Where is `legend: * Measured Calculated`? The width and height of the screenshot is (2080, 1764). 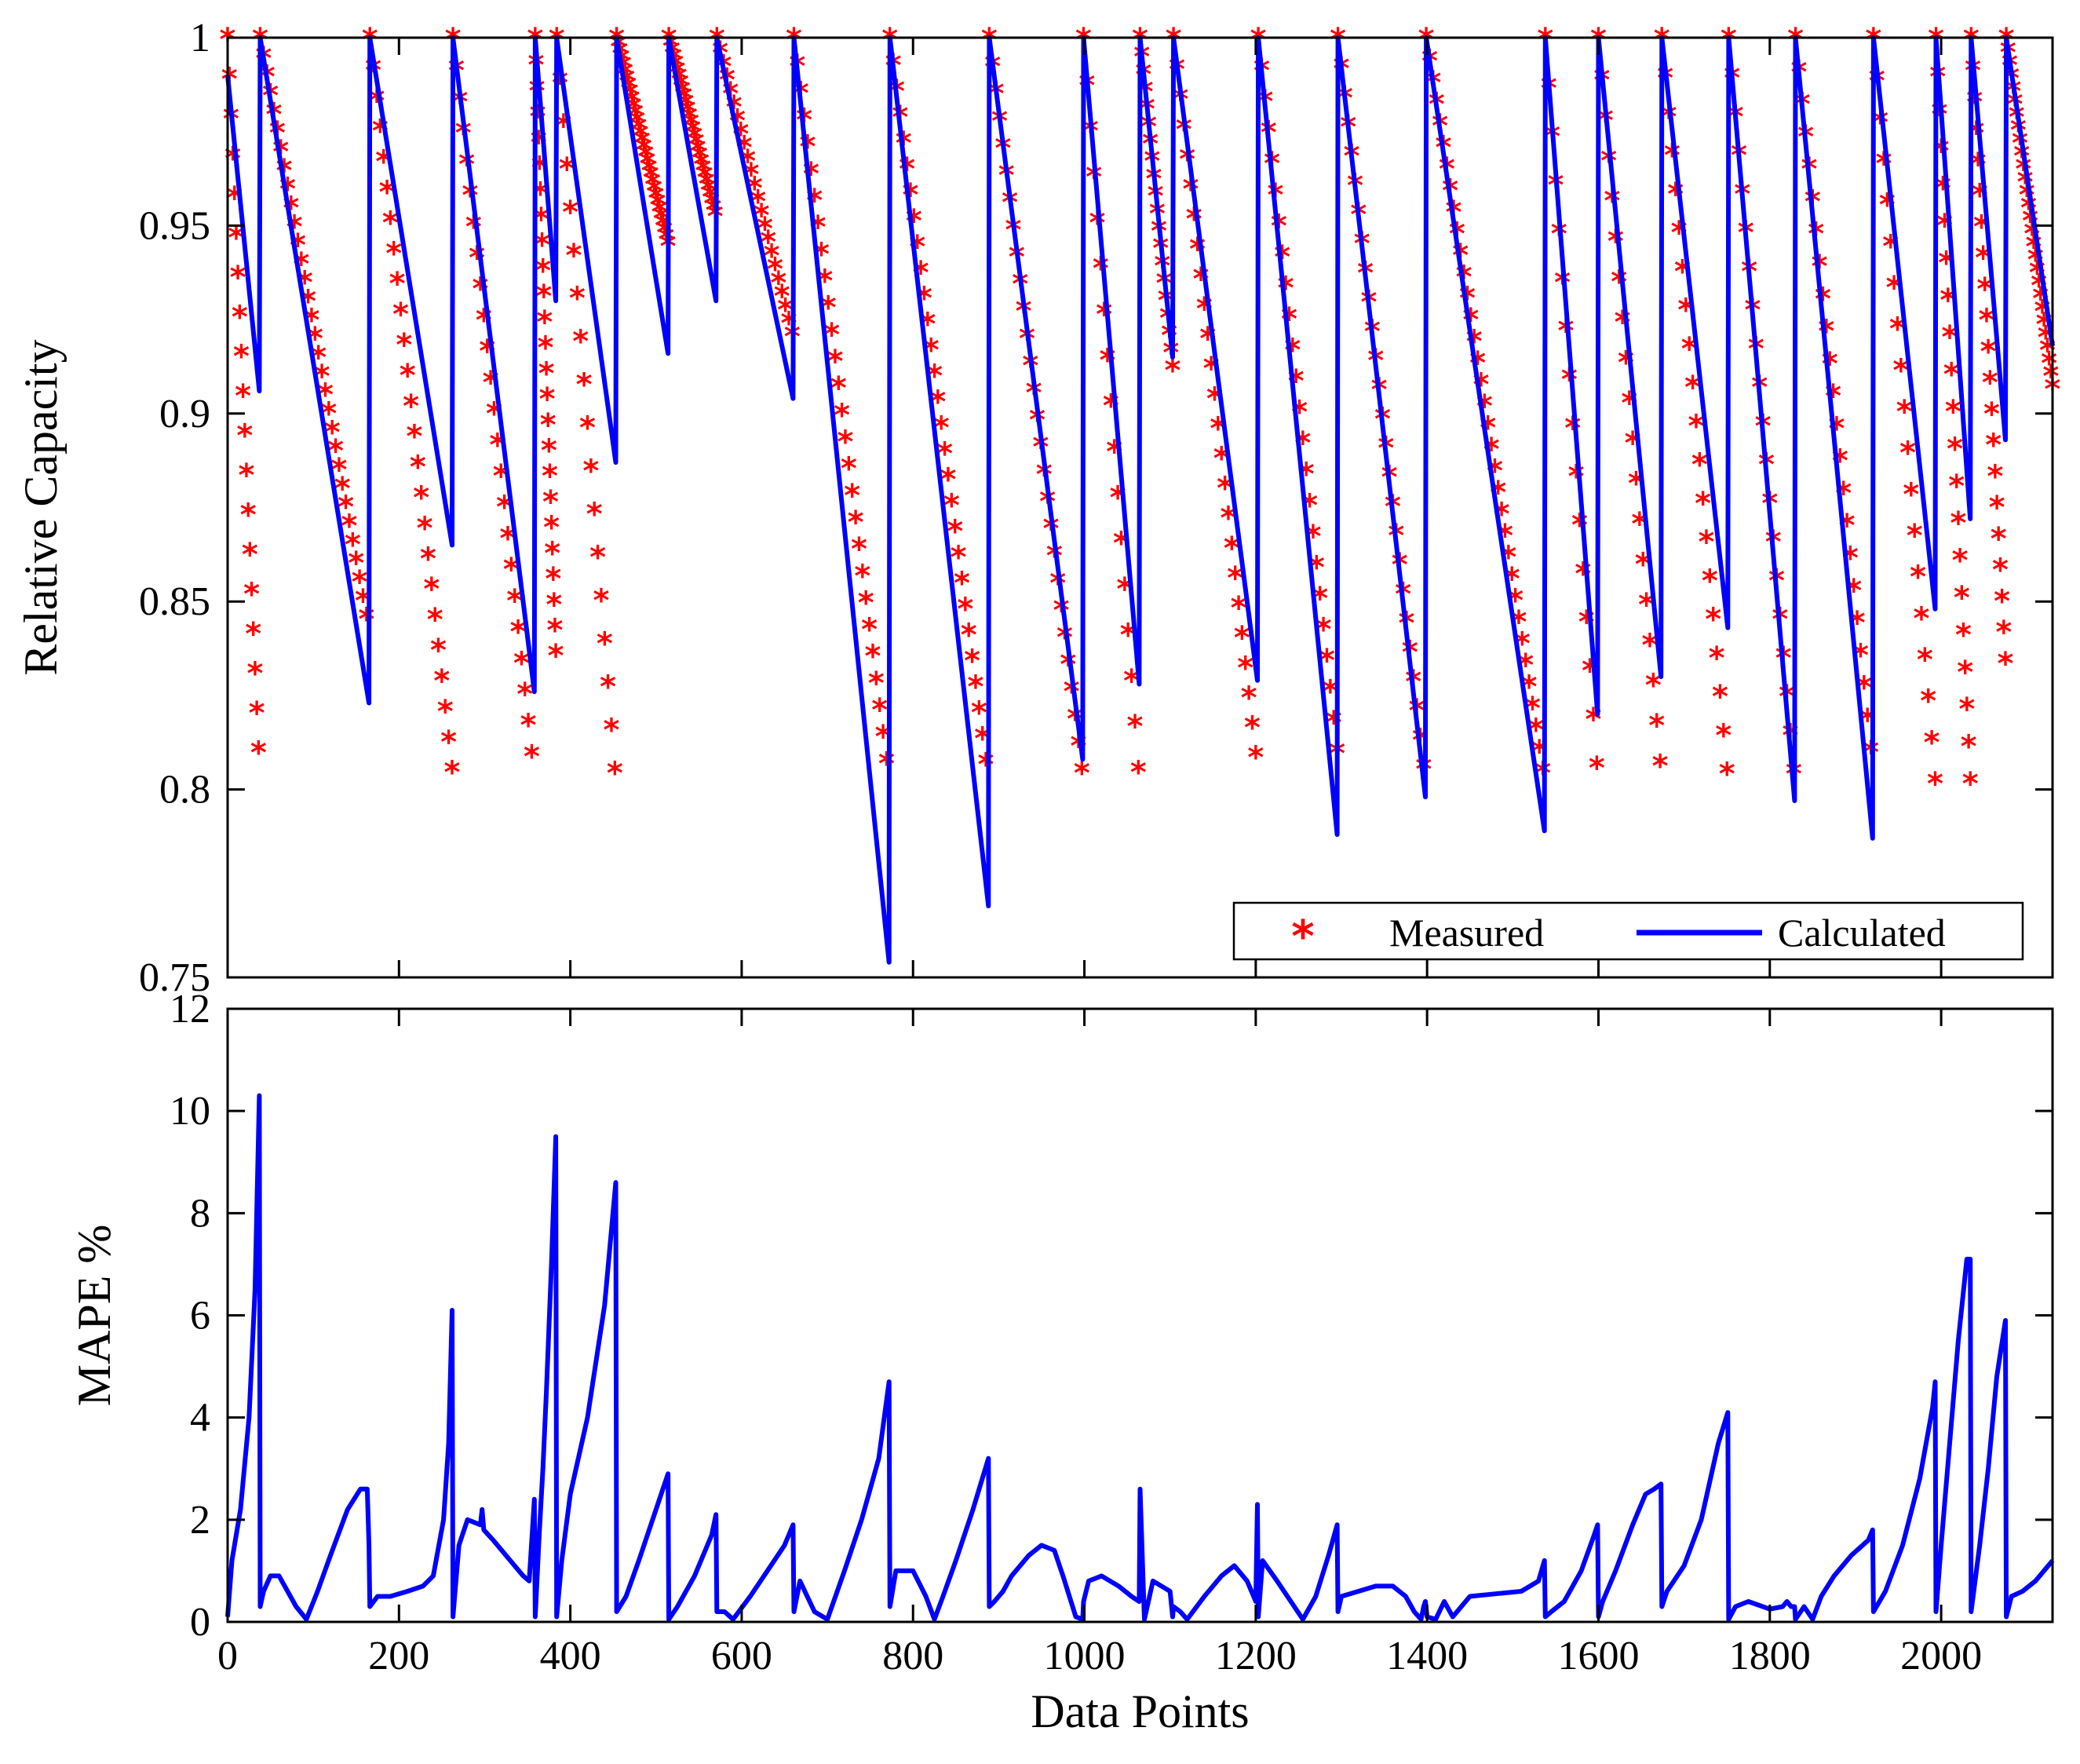
legend: * Measured Calculated is located at coordinates (1628, 931).